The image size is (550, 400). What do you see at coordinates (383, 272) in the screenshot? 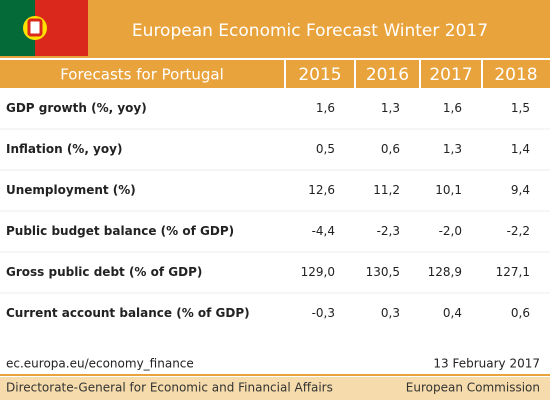
I see `cell-value: 130,5` at bounding box center [383, 272].